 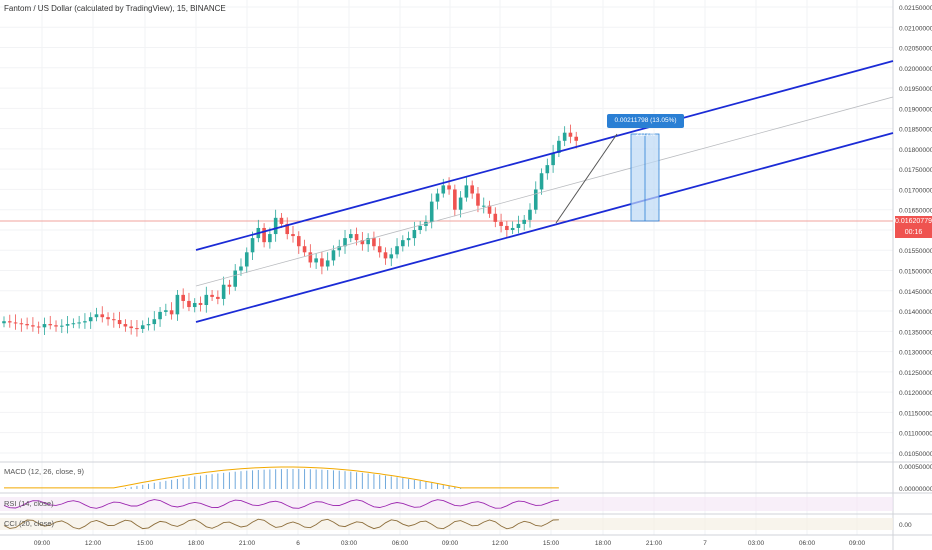 I want to click on price-axis-label: 0.01150000, so click(x=915, y=413).